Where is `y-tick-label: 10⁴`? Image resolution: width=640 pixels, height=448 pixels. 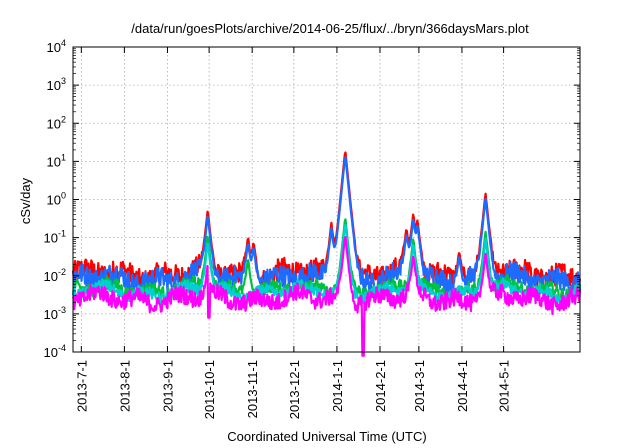
y-tick-label: 10⁴ is located at coordinates (56, 46).